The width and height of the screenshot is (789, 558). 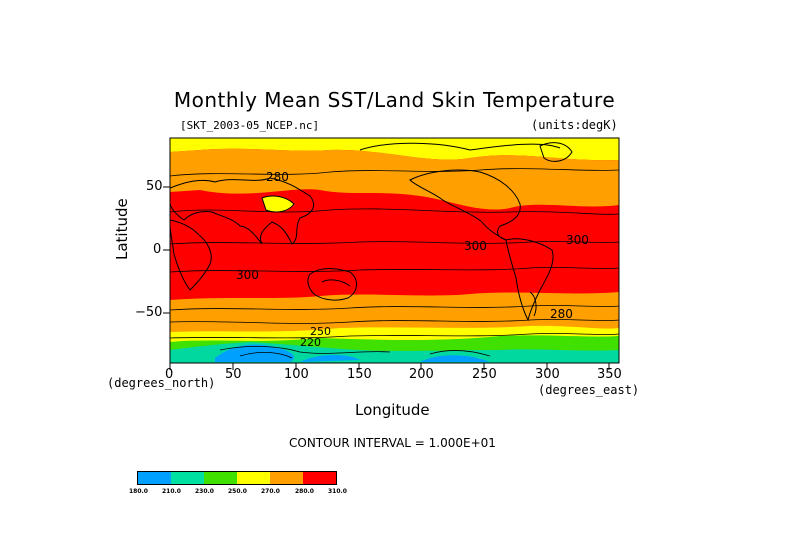 What do you see at coordinates (392, 443) in the screenshot?
I see `contour-interval-note: CONTOUR INTERVAL = 1.000E+01` at bounding box center [392, 443].